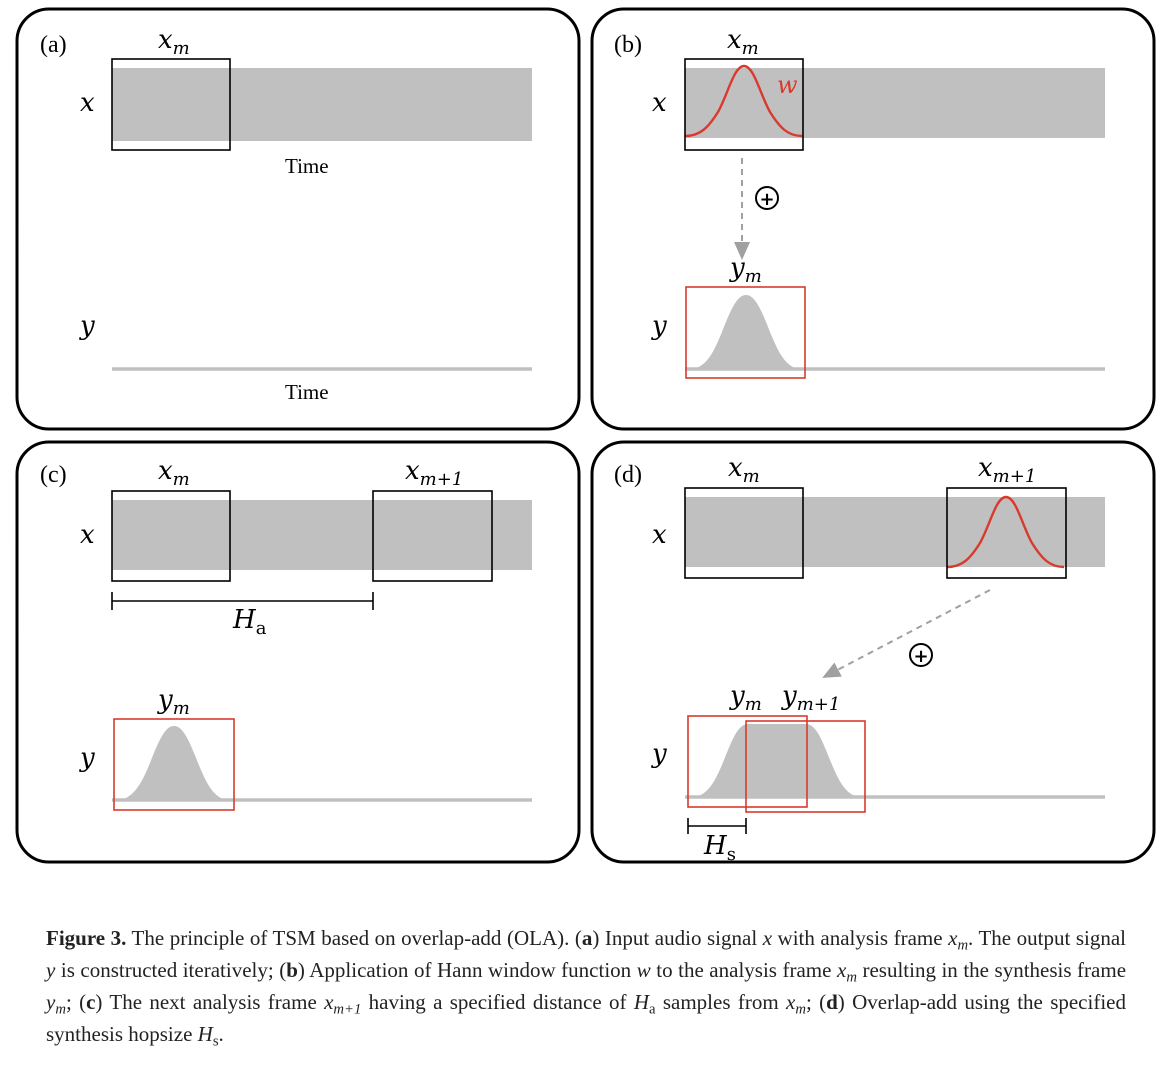 This screenshot has width=1168, height=1068. What do you see at coordinates (717, 826) in the screenshot?
I see `synthesis-hopsize-bracket` at bounding box center [717, 826].